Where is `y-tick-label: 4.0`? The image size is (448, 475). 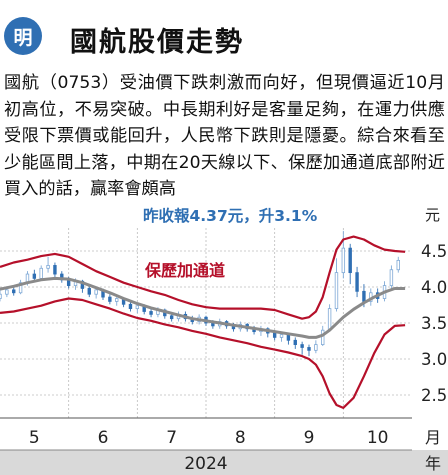 y-tick-label: 4.0 is located at coordinates (434, 287).